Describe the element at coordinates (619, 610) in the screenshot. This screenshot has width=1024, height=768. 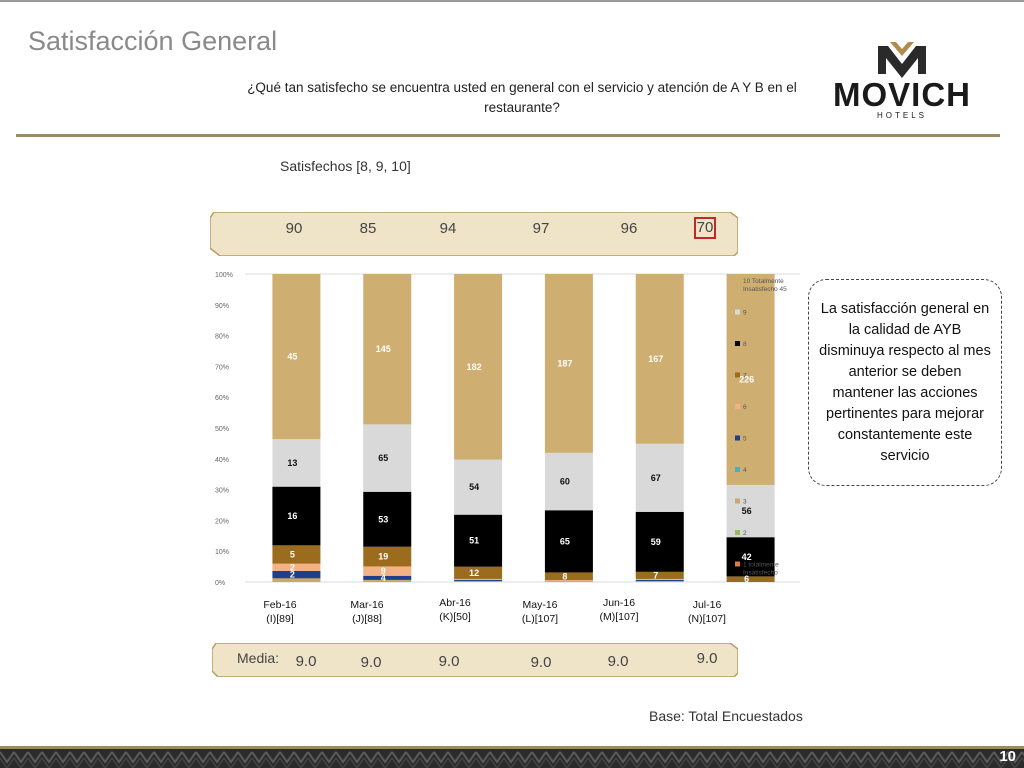
I see `x-label-jun: Jun-16 (M)[107]` at that location.